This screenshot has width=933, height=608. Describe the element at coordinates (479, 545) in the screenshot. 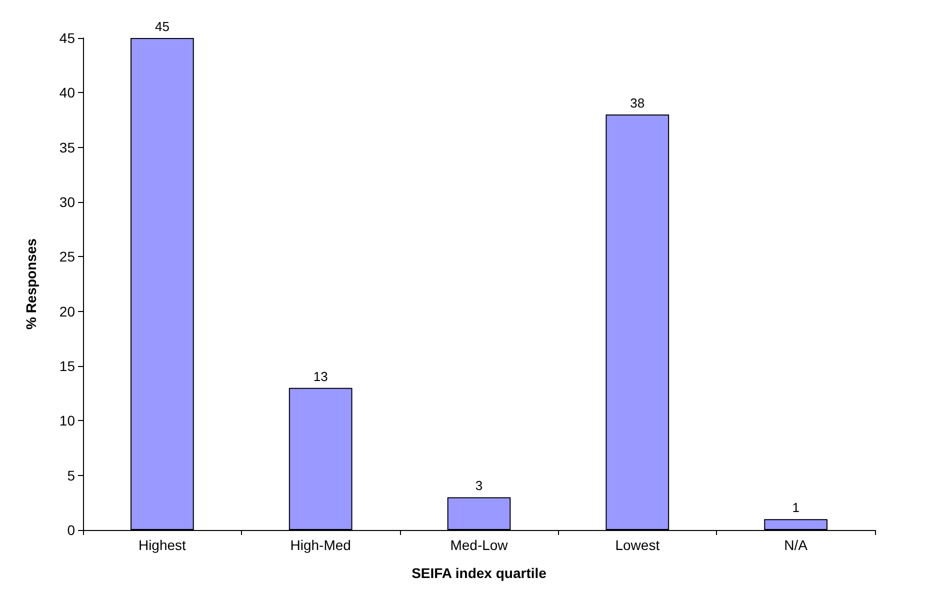

I see `x-tick-label: Med-Low` at that location.